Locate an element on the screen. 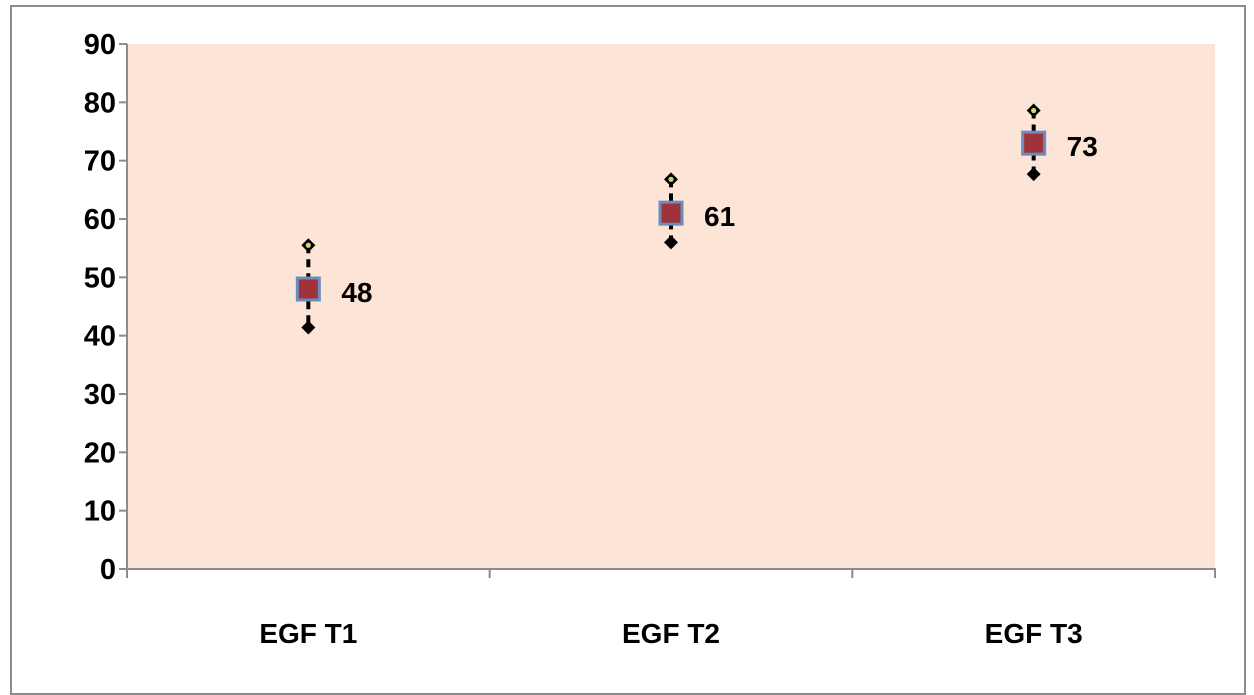 Image resolution: width=1254 pixels, height=695 pixels. y-tick-label: 80 is located at coordinates (100, 103).